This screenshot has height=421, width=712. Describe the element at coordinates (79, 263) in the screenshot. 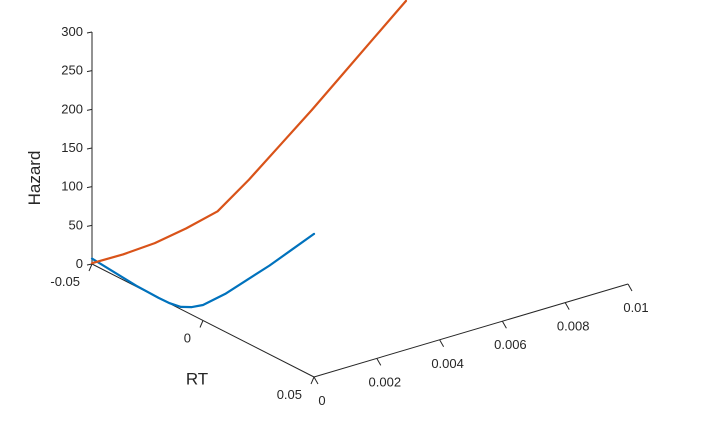

I see `z-tick-label-0: 0` at that location.